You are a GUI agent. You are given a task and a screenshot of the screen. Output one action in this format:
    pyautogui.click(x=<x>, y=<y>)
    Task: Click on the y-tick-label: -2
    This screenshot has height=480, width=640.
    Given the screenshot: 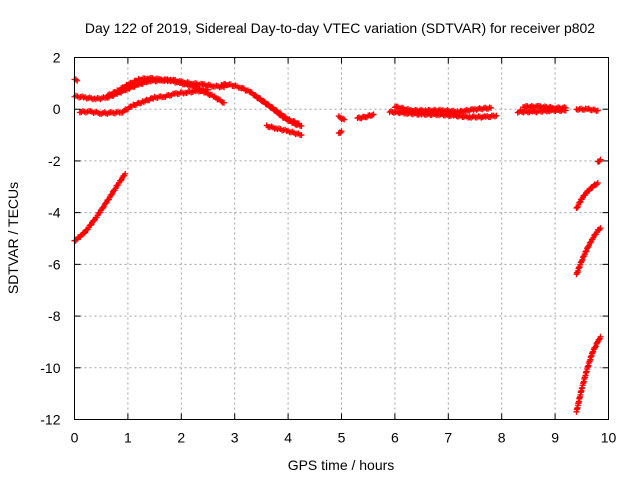 What is the action you would take?
    pyautogui.click(x=54, y=161)
    